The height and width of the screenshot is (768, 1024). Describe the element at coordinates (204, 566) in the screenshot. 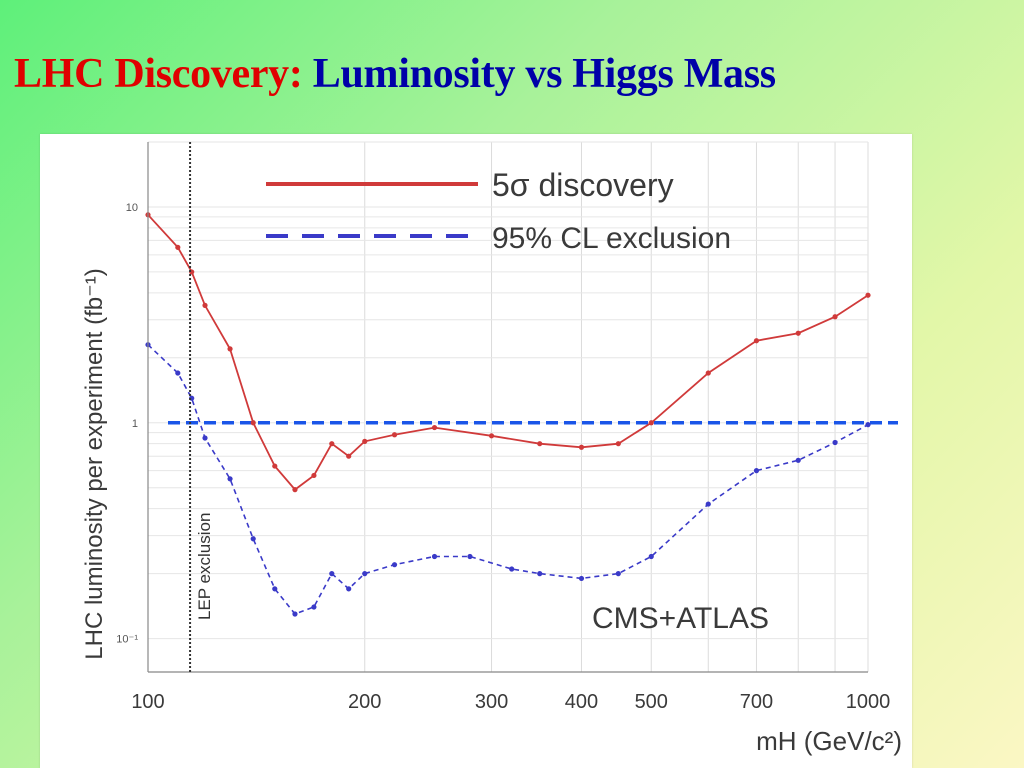

I see `lep-exclusion-label: LEP exclusion` at that location.